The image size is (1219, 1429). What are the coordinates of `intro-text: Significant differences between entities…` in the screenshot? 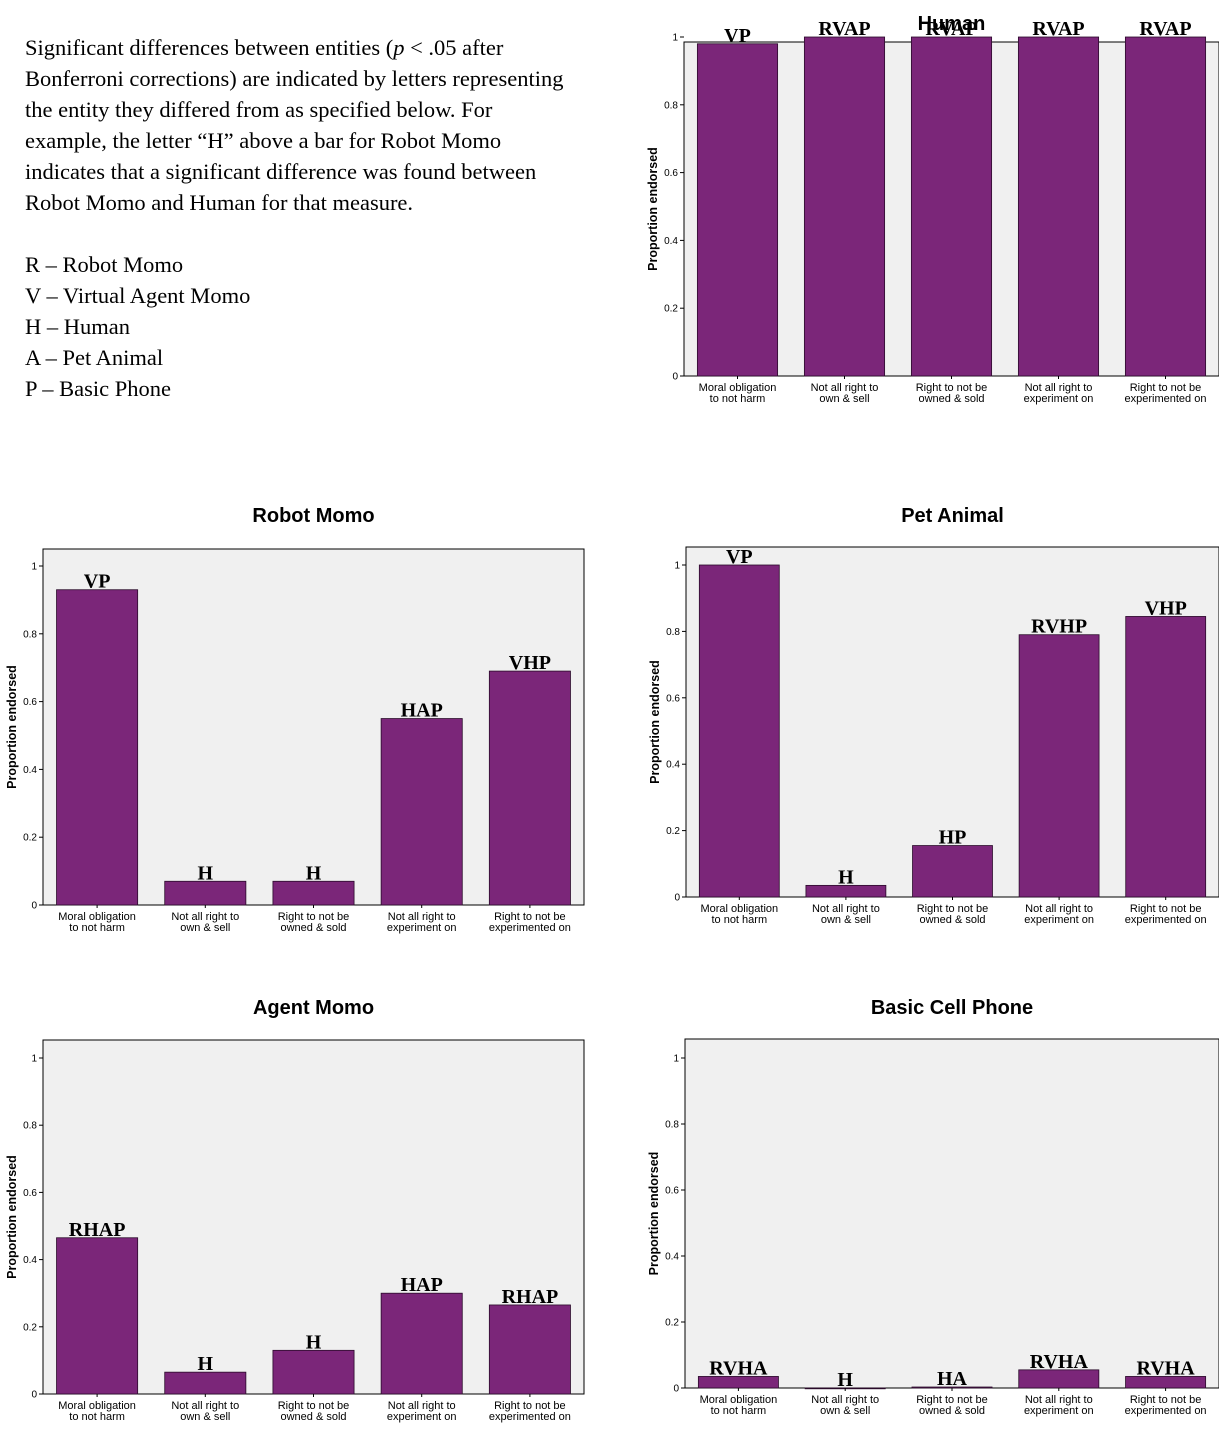 It's located at (295, 218).